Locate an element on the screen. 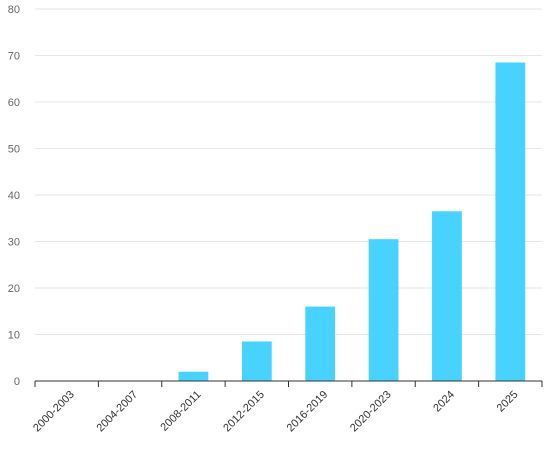 Image resolution: width=560 pixels, height=467 pixels. y-tick-label: 30 is located at coordinates (14, 243).